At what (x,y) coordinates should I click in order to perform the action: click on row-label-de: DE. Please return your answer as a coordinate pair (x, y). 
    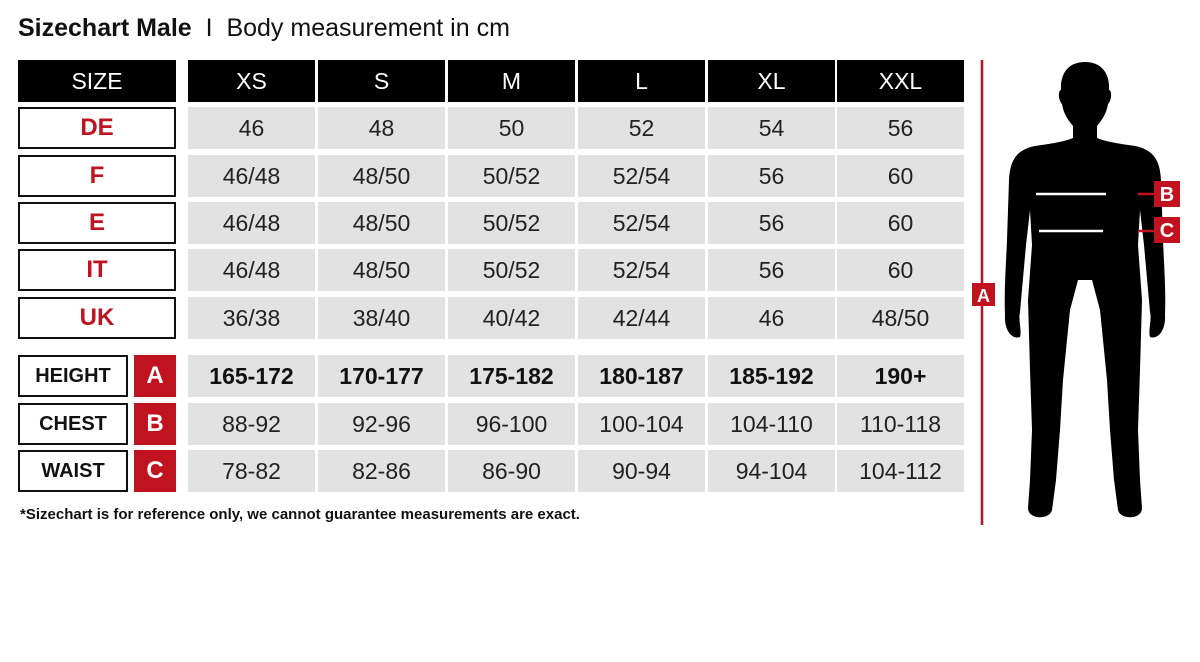
    Looking at the image, I should click on (97, 128).